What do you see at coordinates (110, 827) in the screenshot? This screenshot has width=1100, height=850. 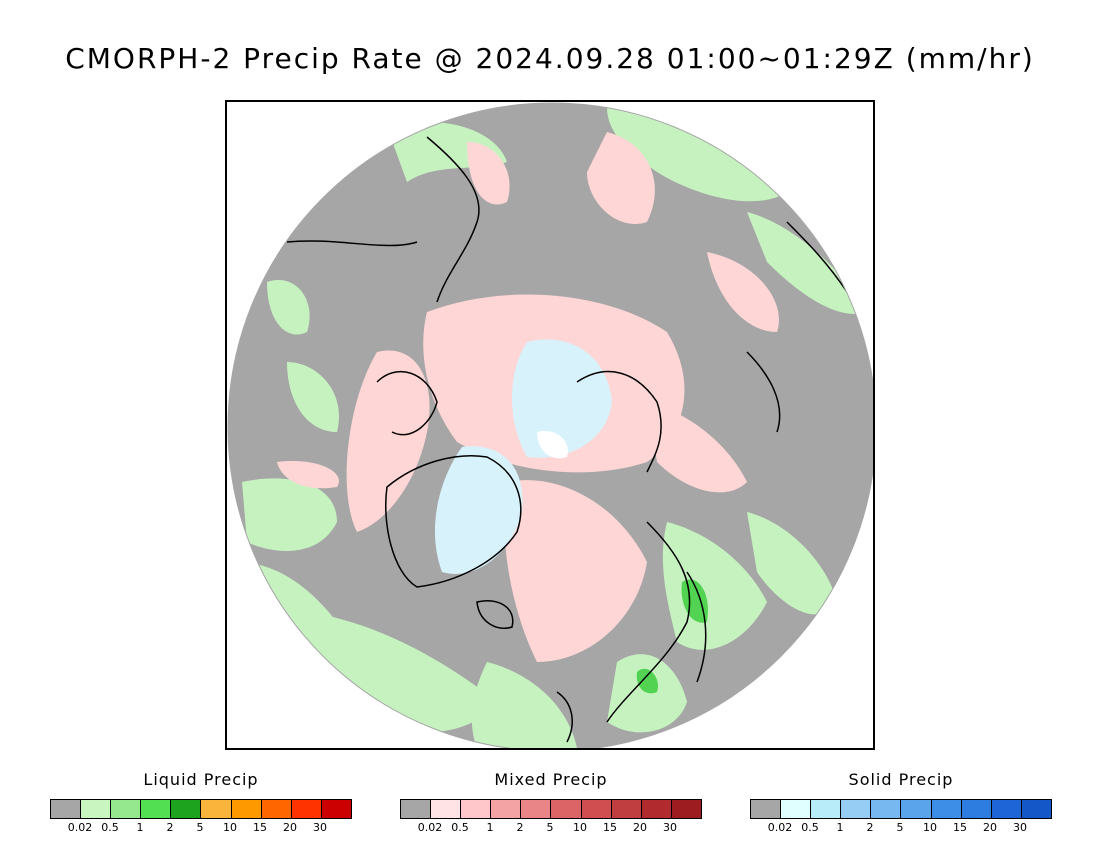 I see `legend-liquid-tick-label: 0.5` at bounding box center [110, 827].